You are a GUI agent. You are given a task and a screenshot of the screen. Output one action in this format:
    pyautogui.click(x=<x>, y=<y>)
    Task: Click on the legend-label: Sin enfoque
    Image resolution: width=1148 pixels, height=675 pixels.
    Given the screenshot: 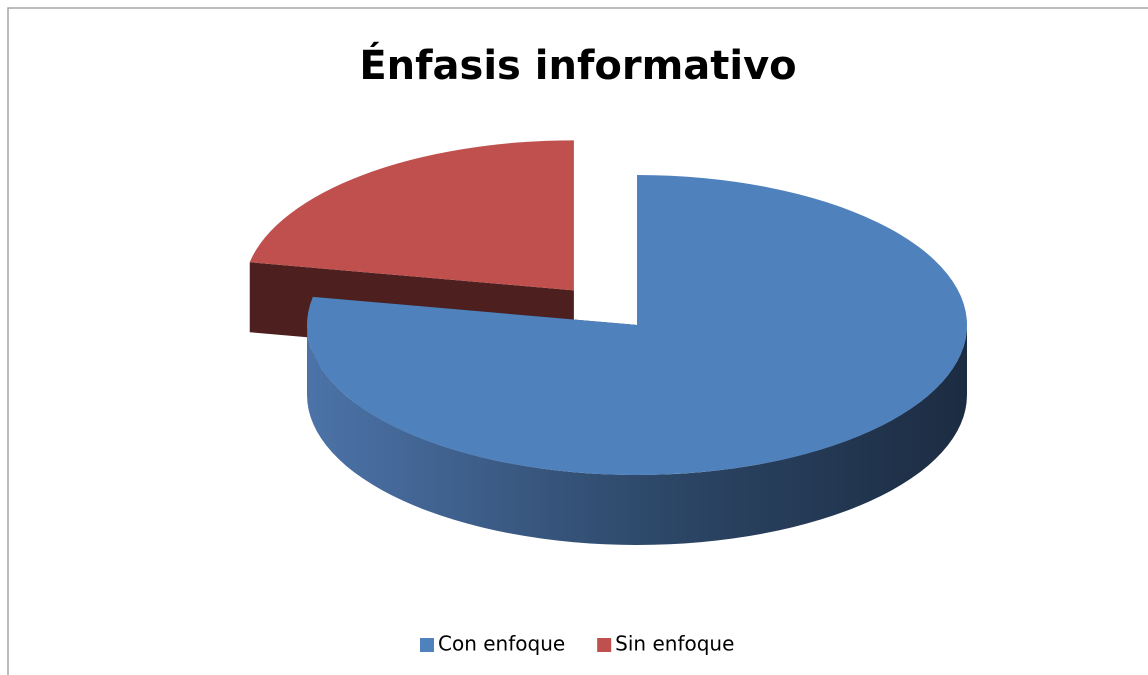 What is the action you would take?
    pyautogui.click(x=674, y=644)
    